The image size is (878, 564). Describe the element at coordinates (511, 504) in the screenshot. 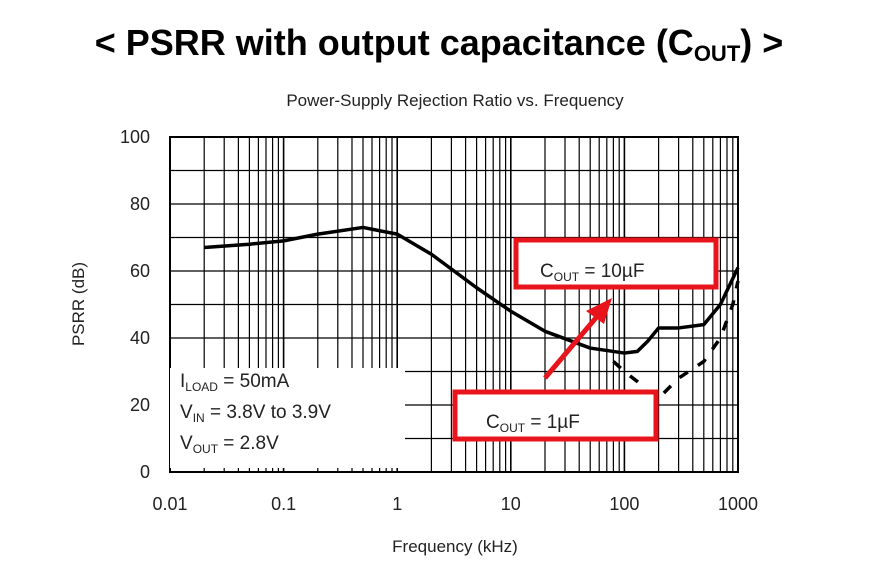

I see `x-tick-label: 10` at that location.